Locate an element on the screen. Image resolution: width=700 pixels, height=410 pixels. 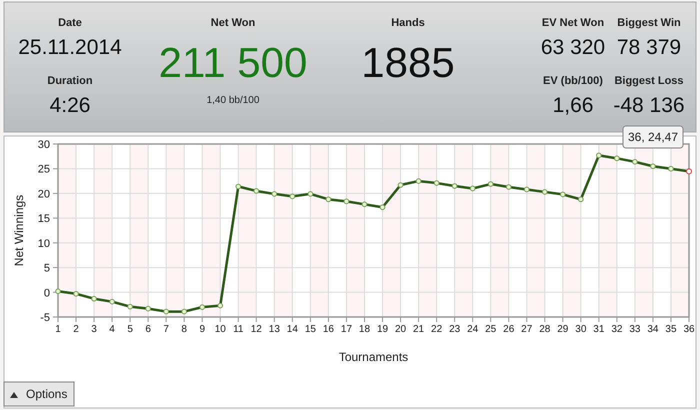
x-tick-label: 33 is located at coordinates (635, 329).